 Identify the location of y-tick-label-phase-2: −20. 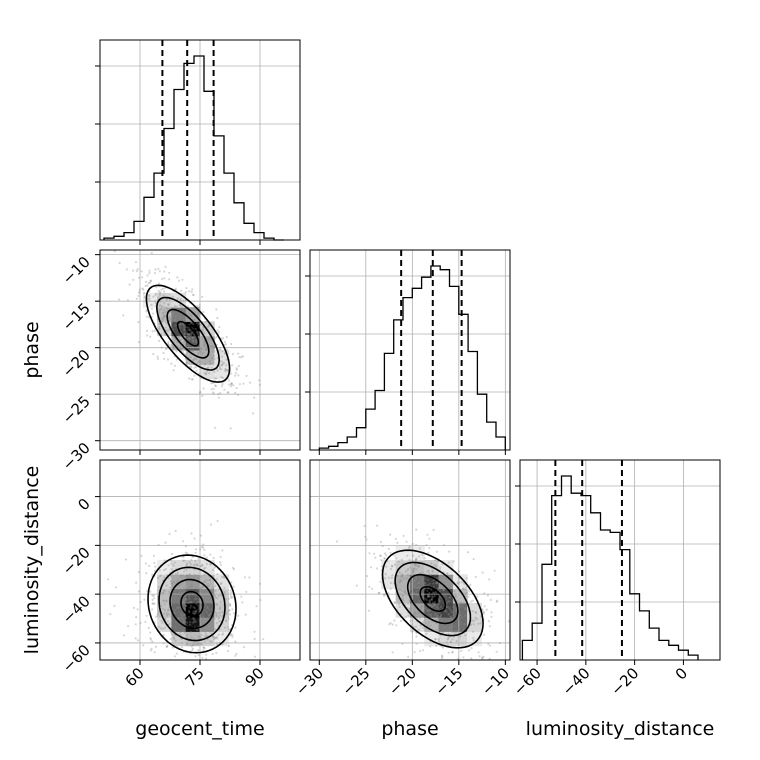
(76, 363).